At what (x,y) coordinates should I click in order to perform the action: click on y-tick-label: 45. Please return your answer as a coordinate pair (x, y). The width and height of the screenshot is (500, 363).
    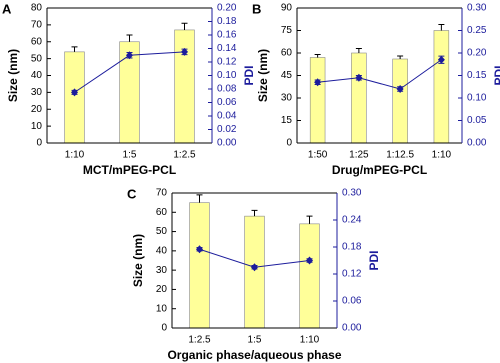
    Looking at the image, I should click on (287, 75).